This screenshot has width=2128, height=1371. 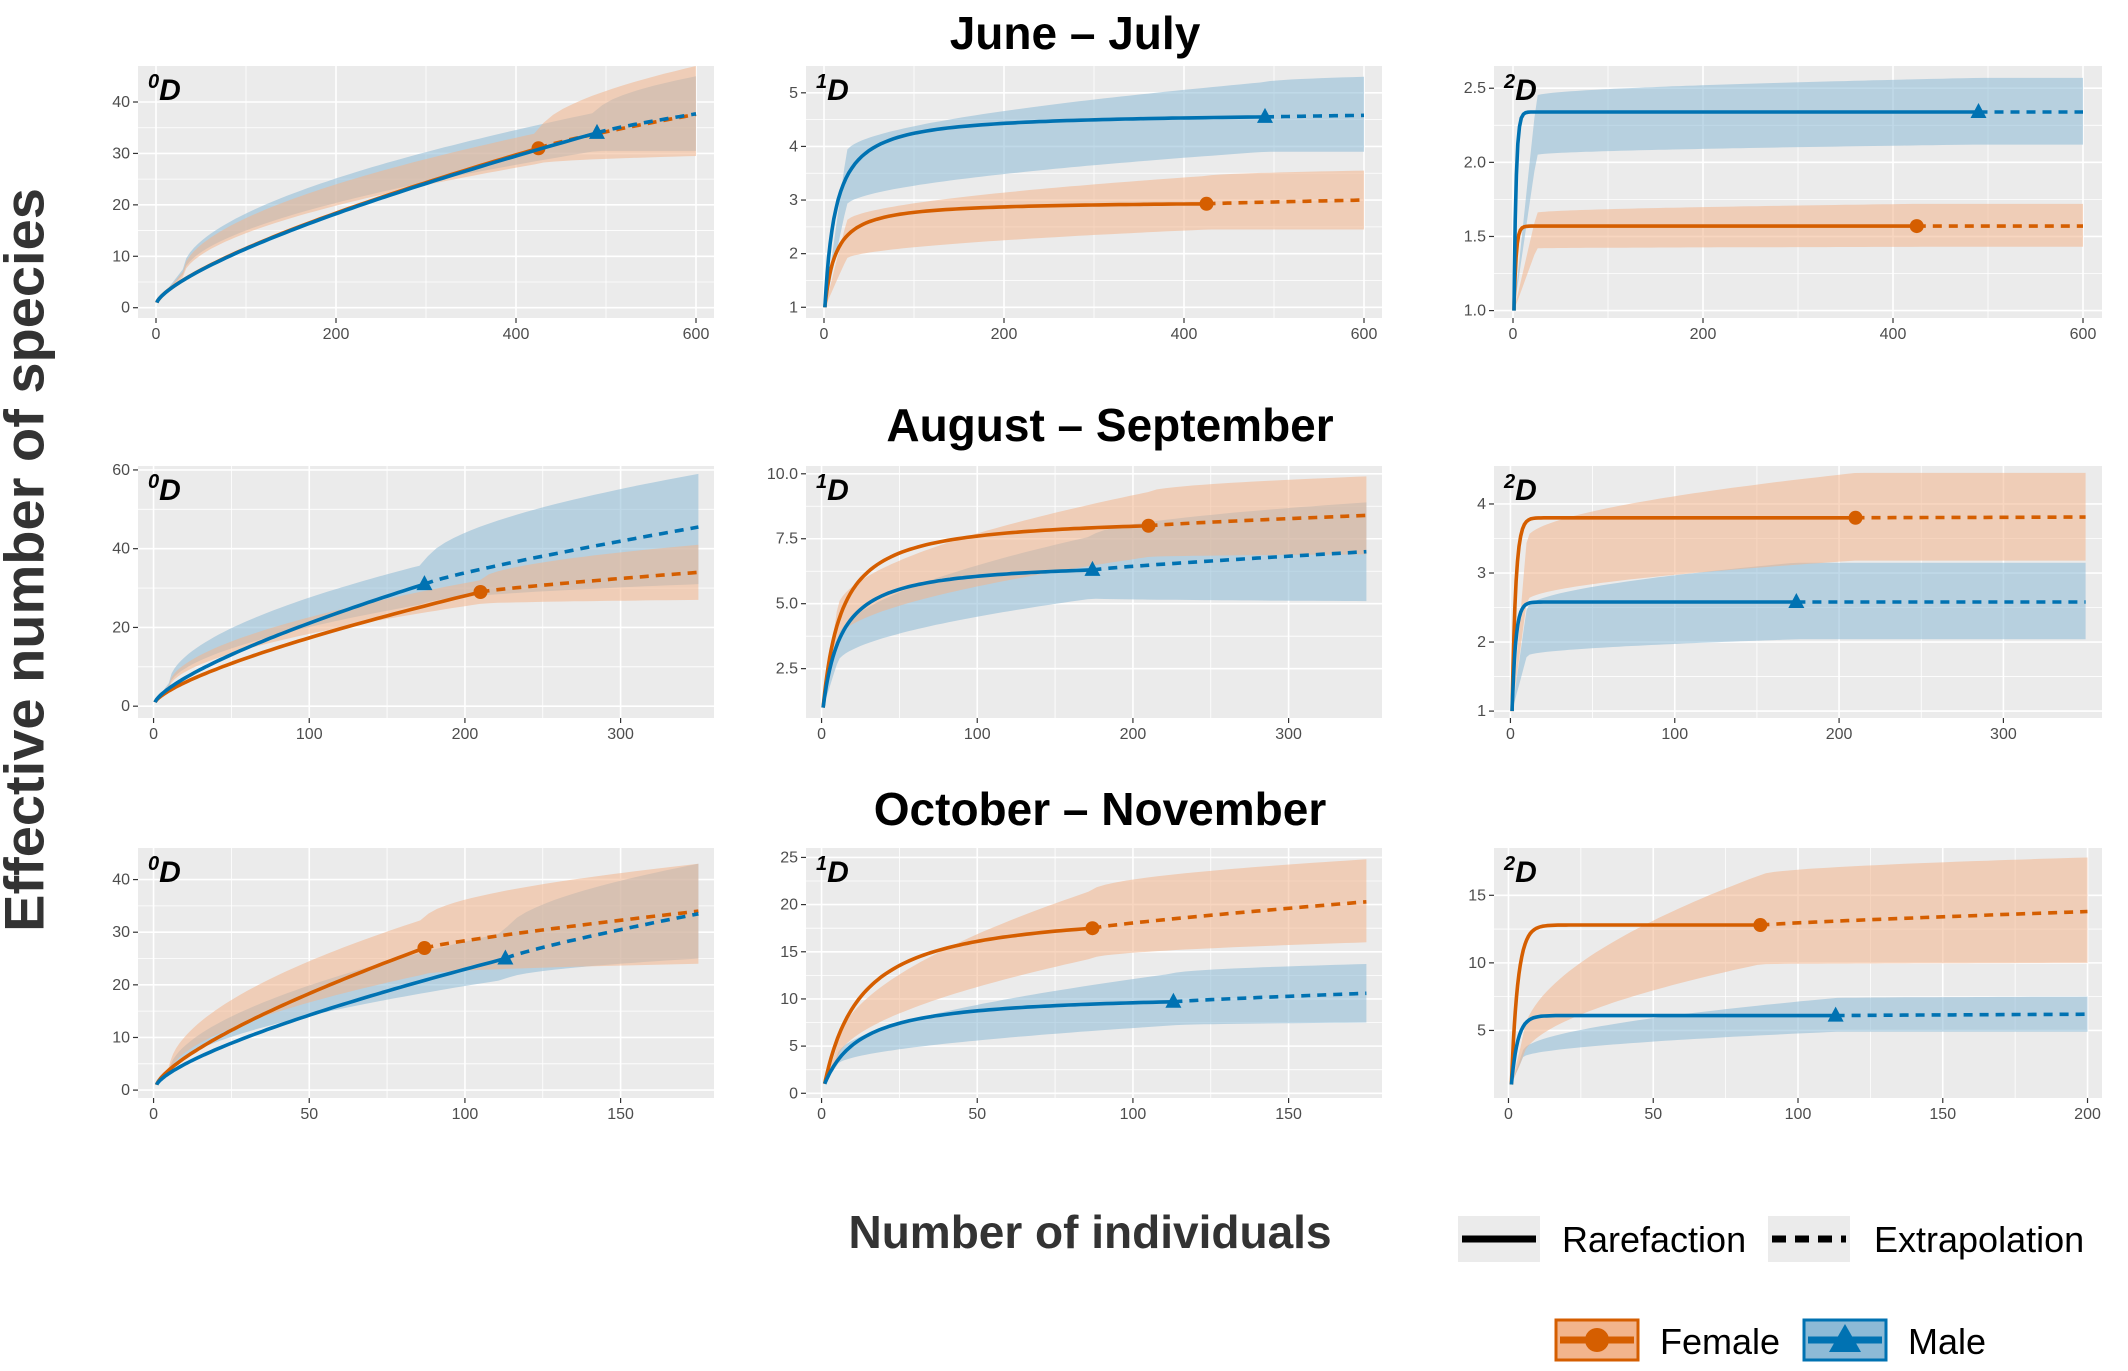 What do you see at coordinates (1288, 734) in the screenshot?
I see `x-tick-label: 300` at bounding box center [1288, 734].